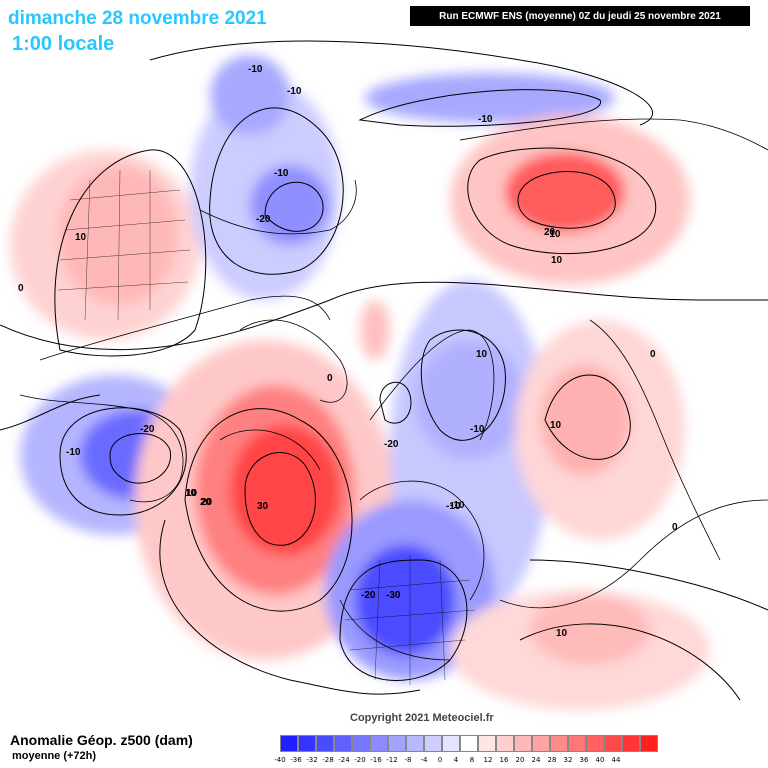 The width and height of the screenshot is (768, 768). What do you see at coordinates (328, 760) in the screenshot?
I see `color-scale-tick-label: -28` at bounding box center [328, 760].